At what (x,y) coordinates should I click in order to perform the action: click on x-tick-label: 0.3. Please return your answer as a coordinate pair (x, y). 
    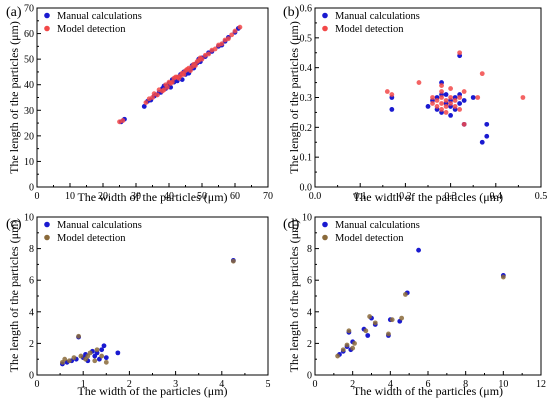
    Looking at the image, I should click on (450, 196).